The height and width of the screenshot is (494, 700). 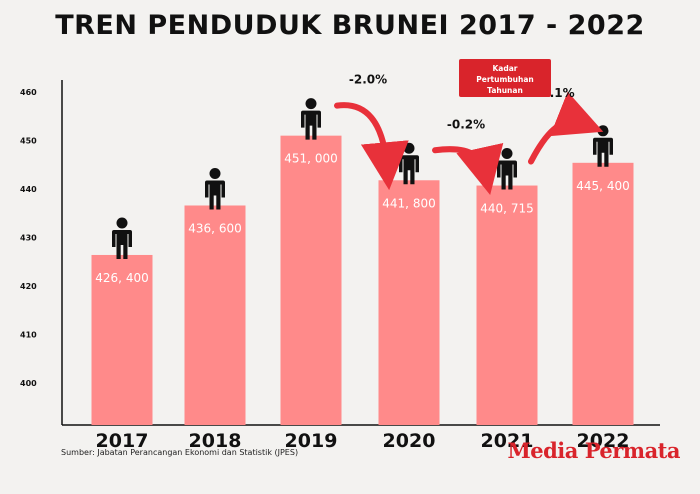 What do you see at coordinates (28, 92) in the screenshot?
I see `y-tick-label: 460` at bounding box center [28, 92].